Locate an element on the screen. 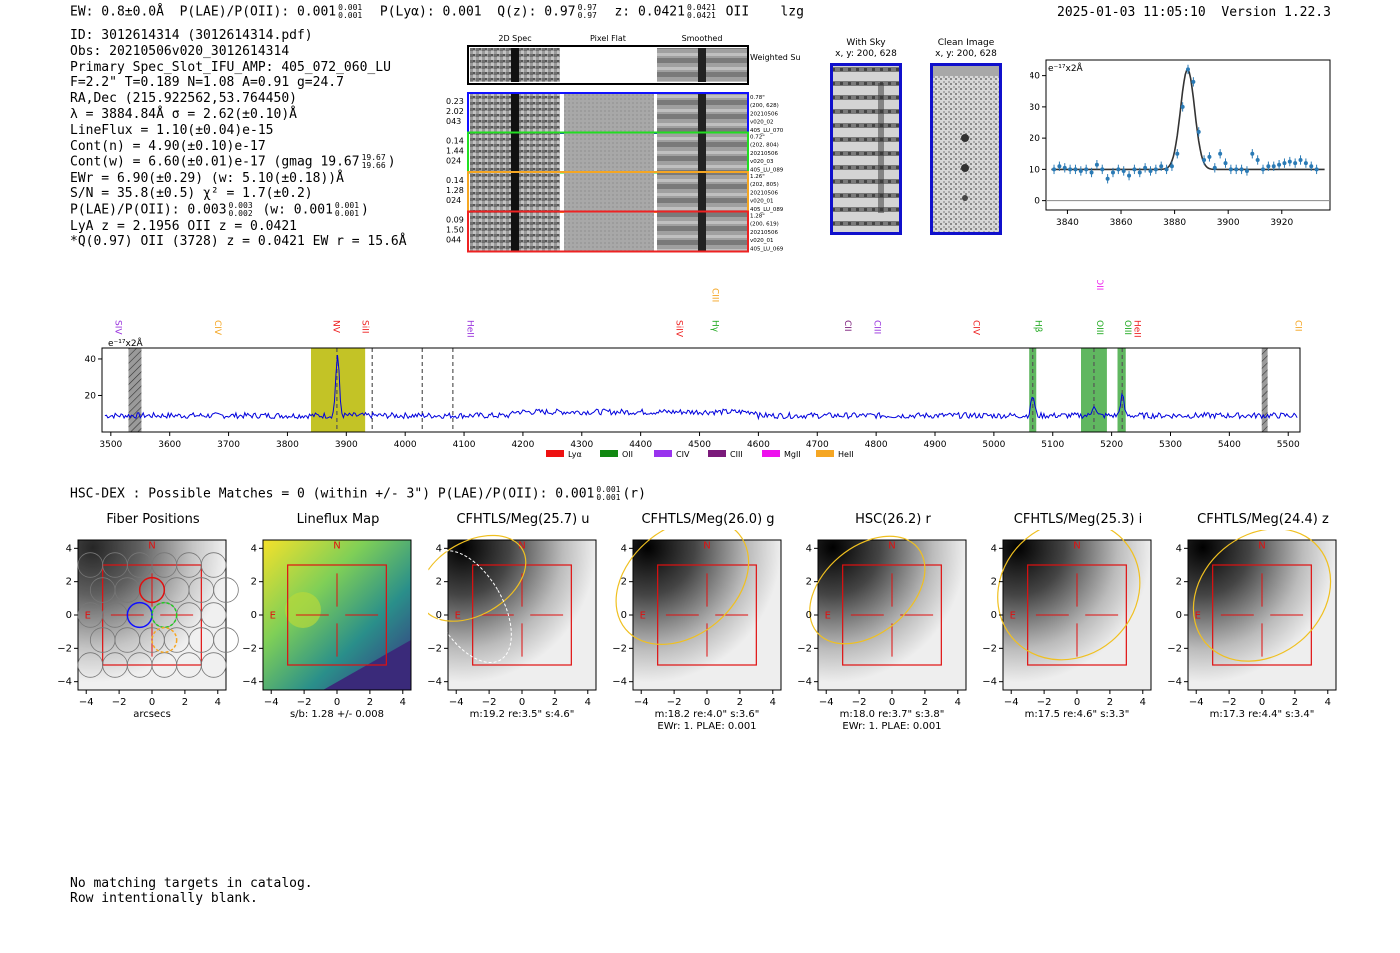  header-z-lo: 0.0421 is located at coordinates (701, 15).